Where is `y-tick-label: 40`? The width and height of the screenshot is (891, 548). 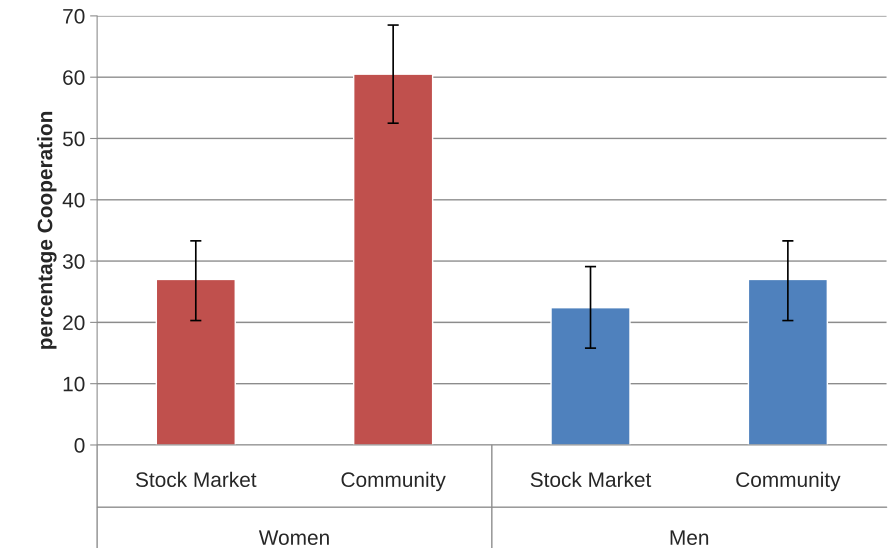
y-tick-label: 40 is located at coordinates (73, 200).